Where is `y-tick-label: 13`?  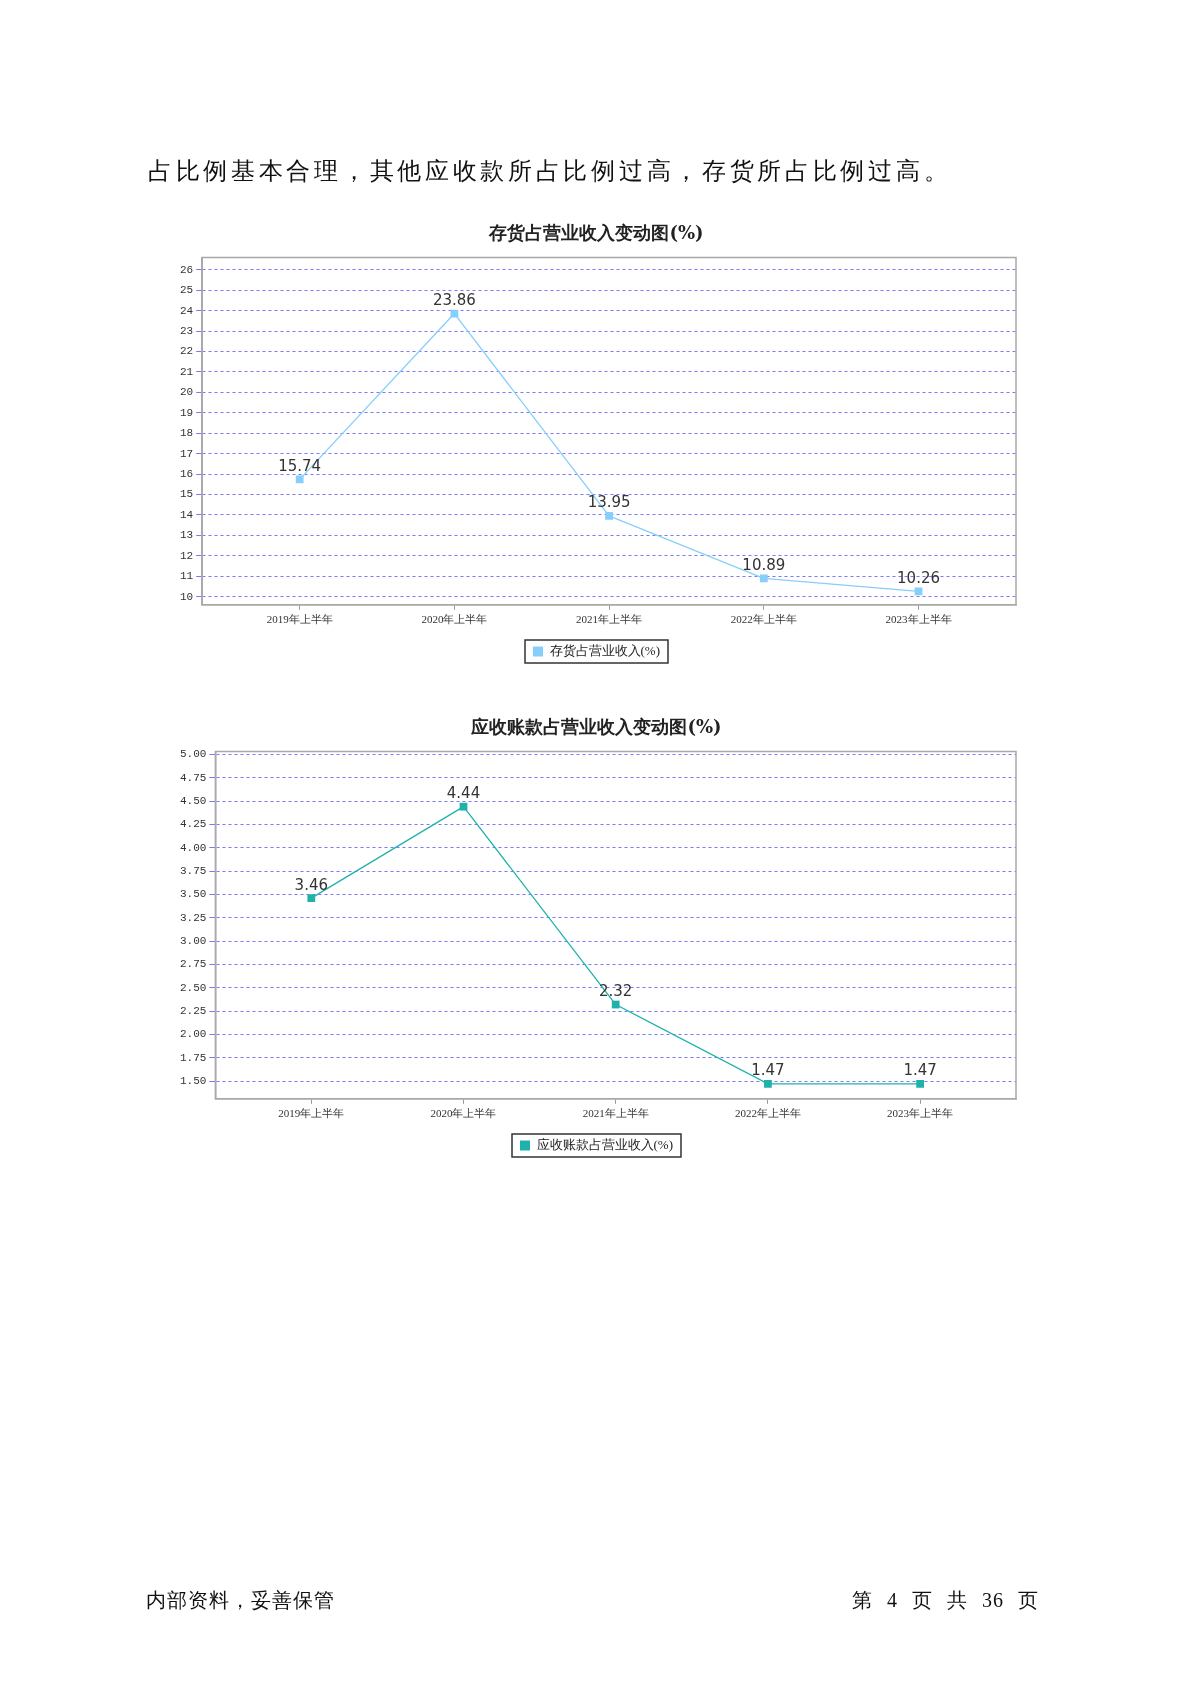
y-tick-label: 13 is located at coordinates (187, 535).